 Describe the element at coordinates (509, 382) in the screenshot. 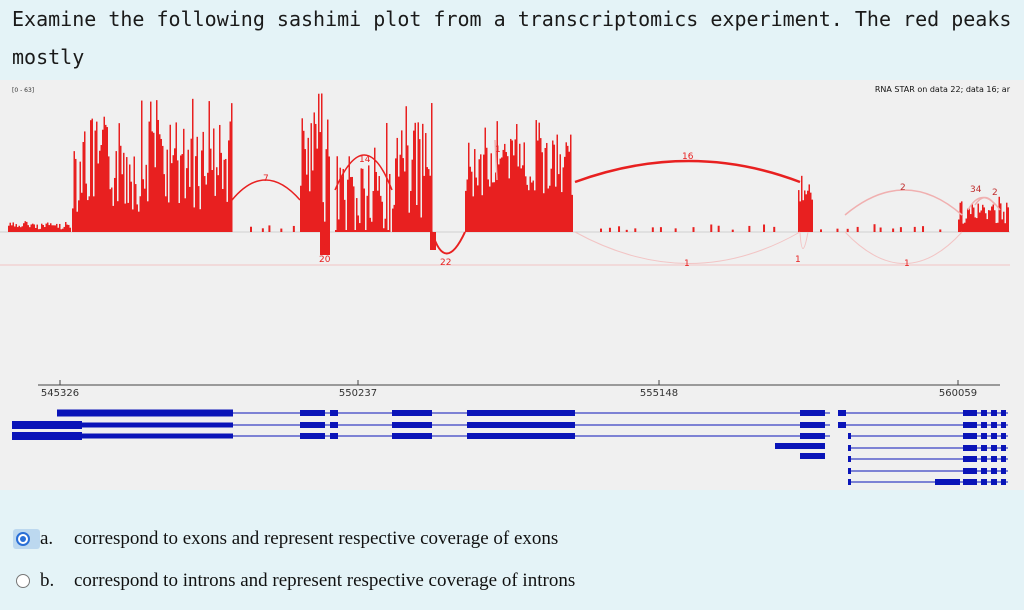

I see `ruler-ticks` at that location.